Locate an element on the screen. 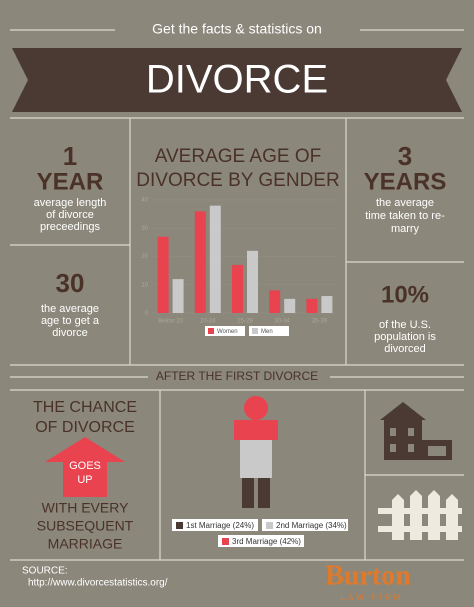 This screenshot has width=474, height=607. logo-tagline: LAW FIRM is located at coordinates (372, 597).